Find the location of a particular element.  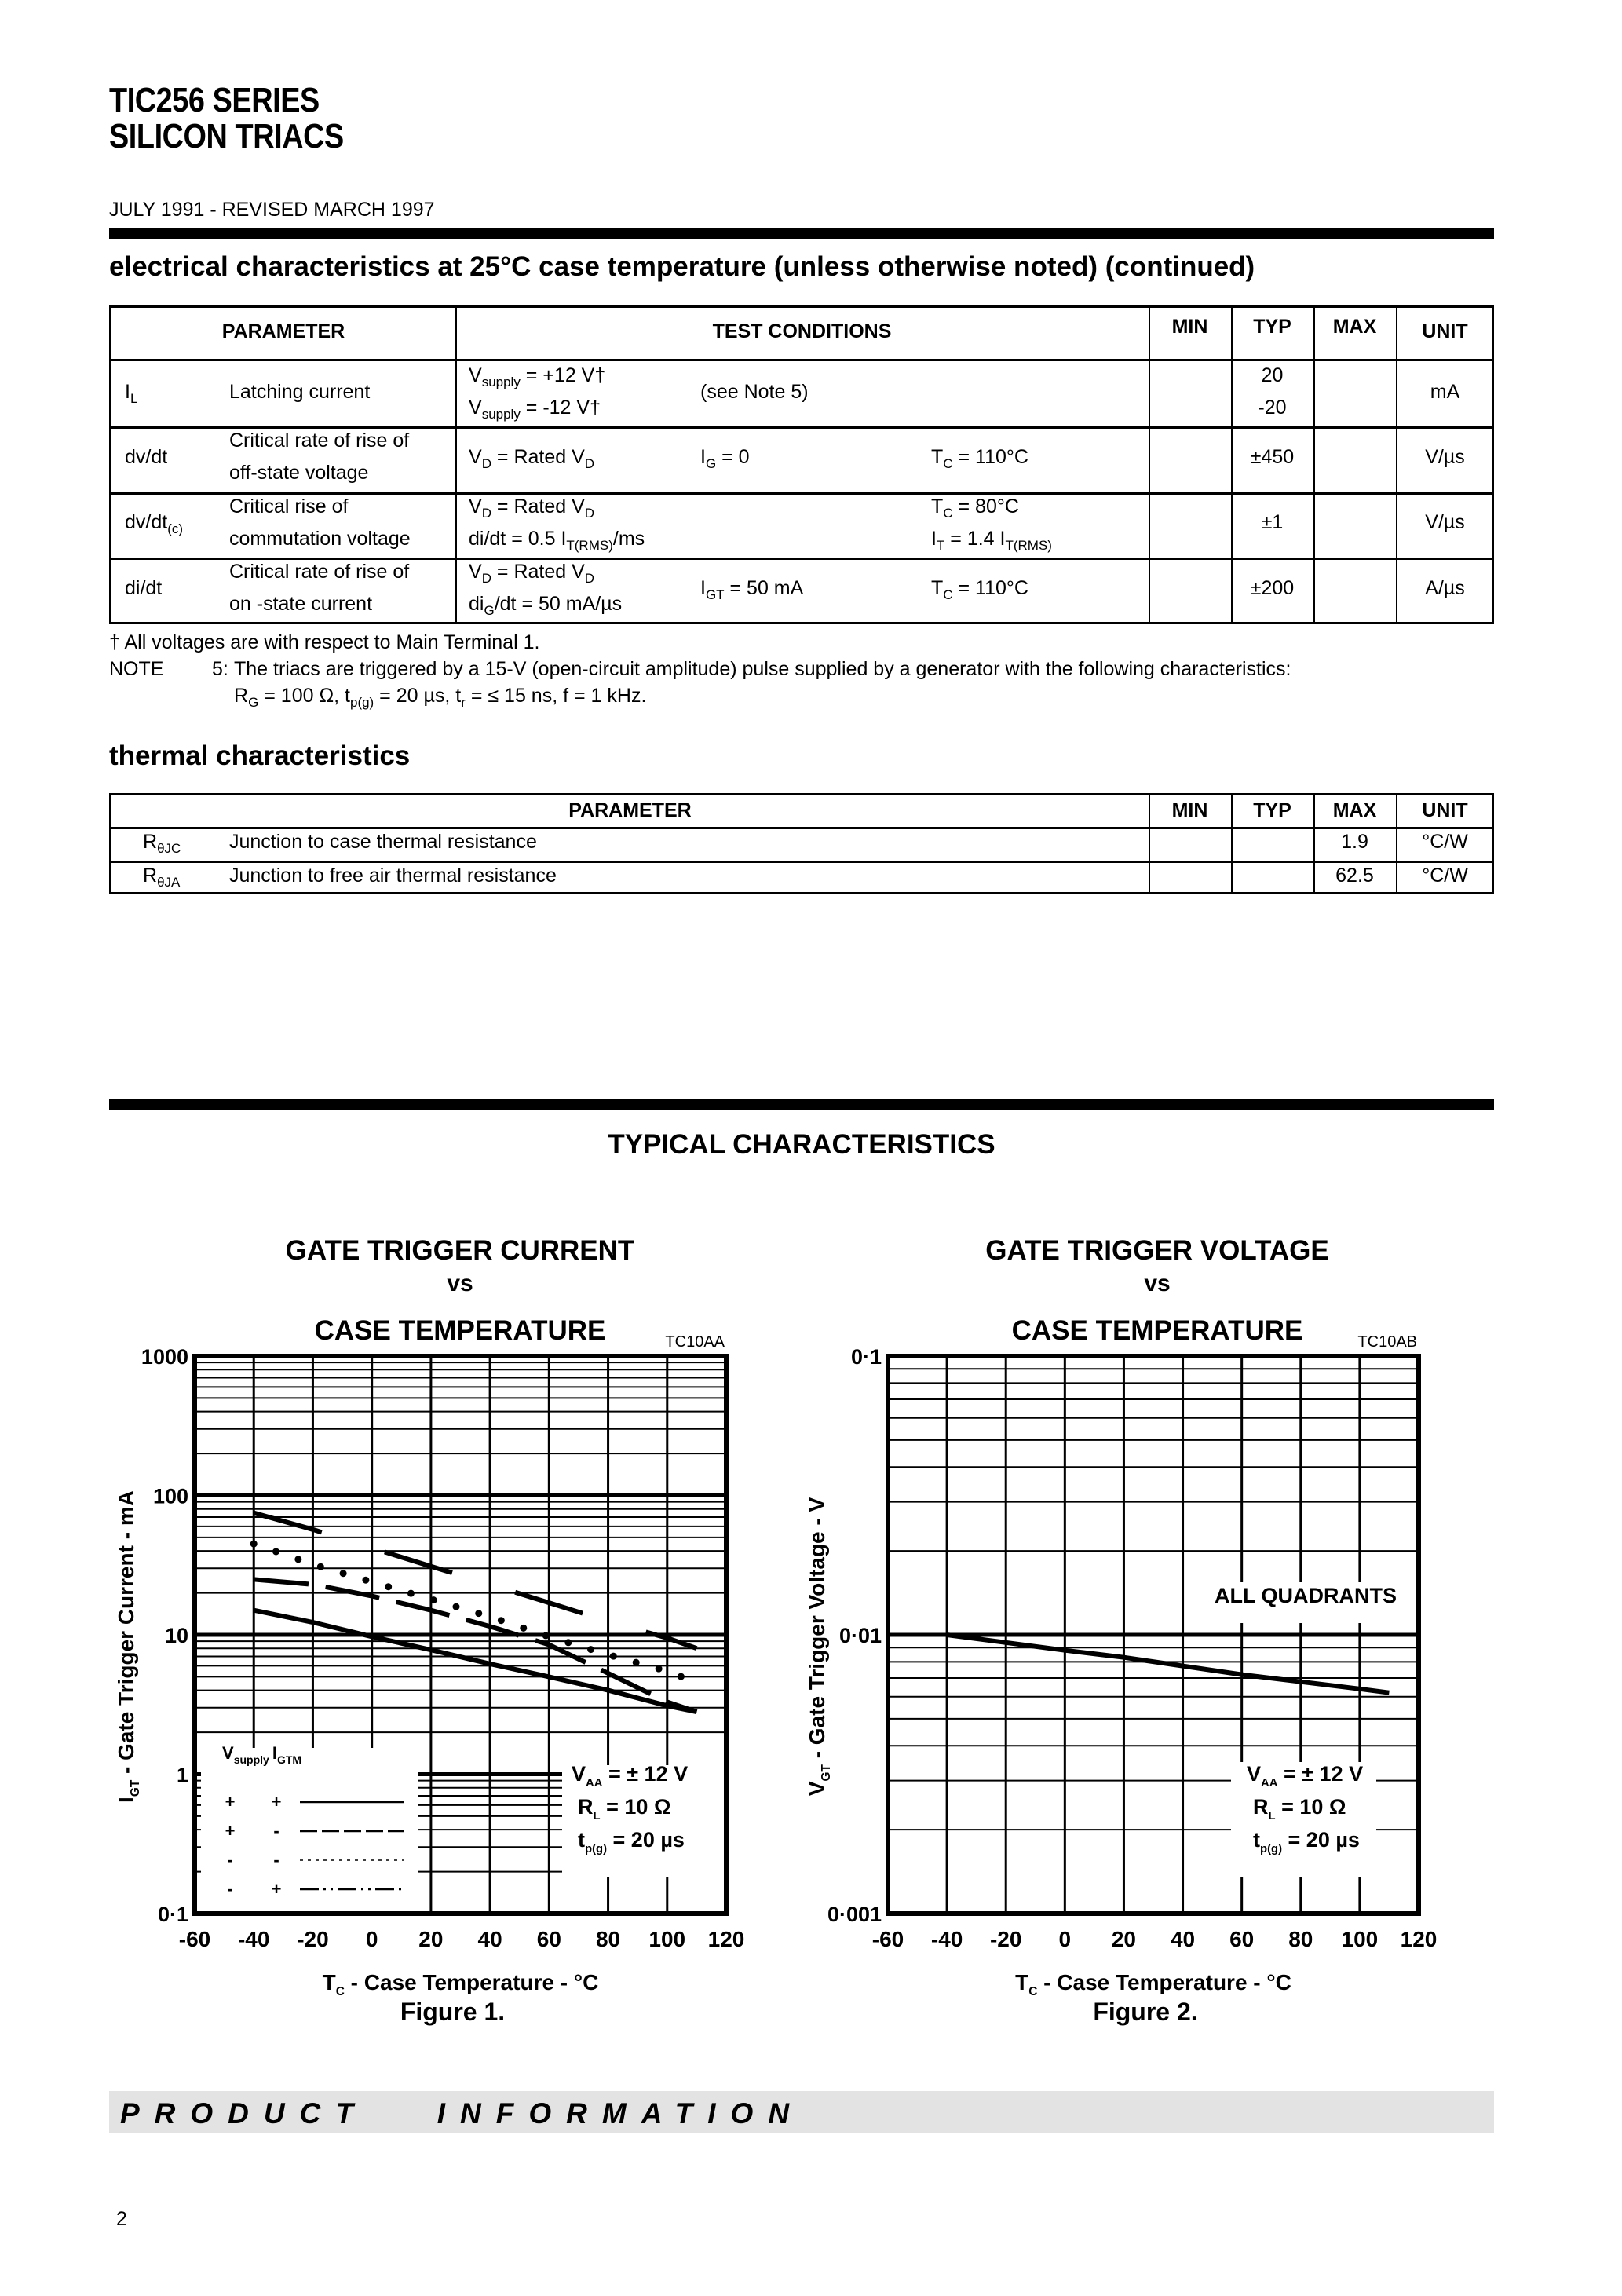

test-condition: IGT = 50 mA is located at coordinates (752, 590).